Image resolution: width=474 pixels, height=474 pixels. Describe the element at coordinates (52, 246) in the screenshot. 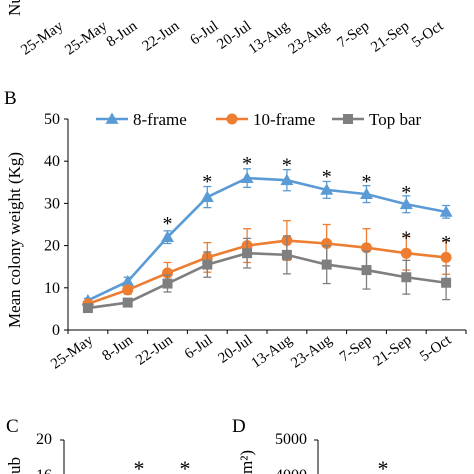

I see `y-tick-label: 20` at that location.